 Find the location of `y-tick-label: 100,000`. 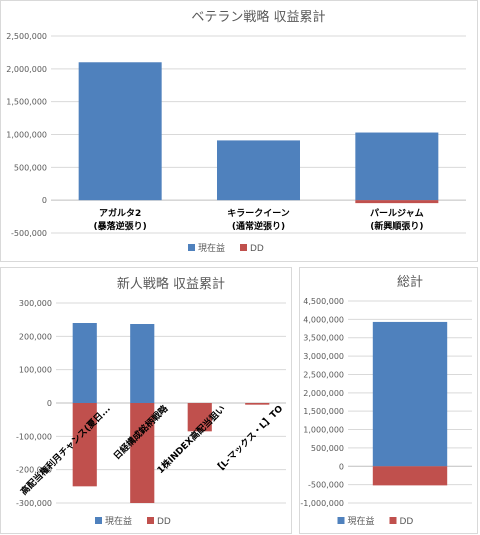

y-tick-label: 100,000 is located at coordinates (35, 370).